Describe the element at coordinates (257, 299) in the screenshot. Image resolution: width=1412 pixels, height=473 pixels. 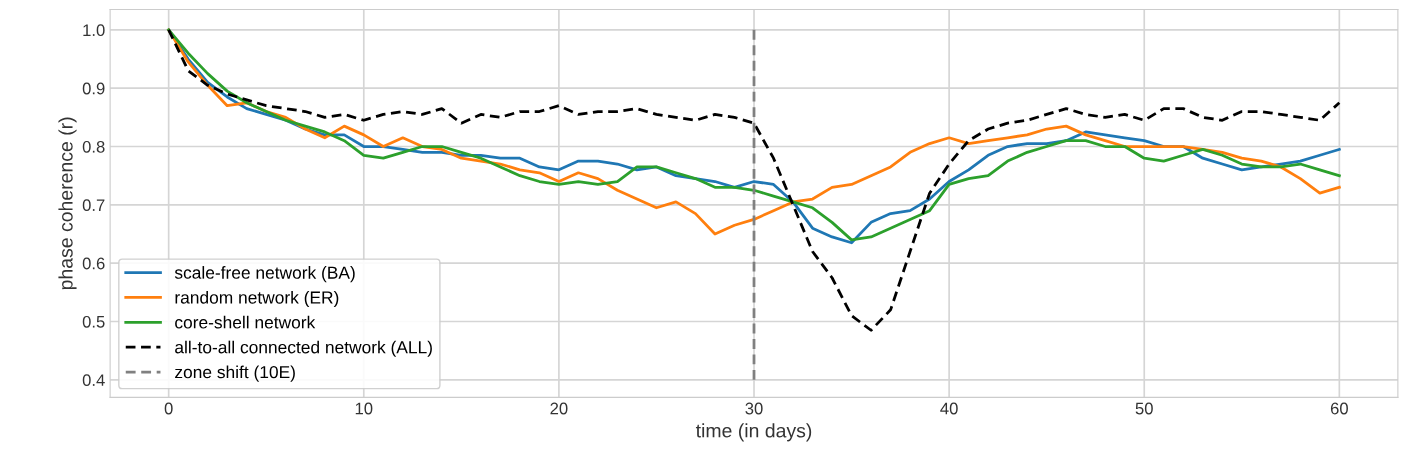
I see `legend-label: random network (ER)` at that location.